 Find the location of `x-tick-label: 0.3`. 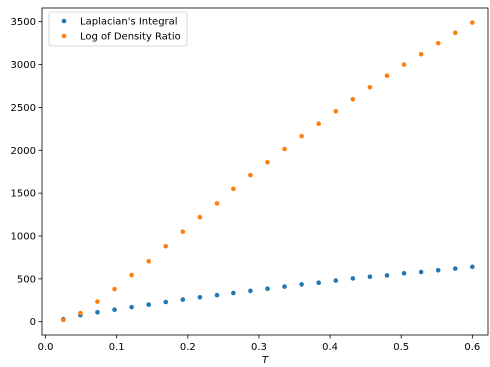

x-tick-label: 0.3 is located at coordinates (259, 347).